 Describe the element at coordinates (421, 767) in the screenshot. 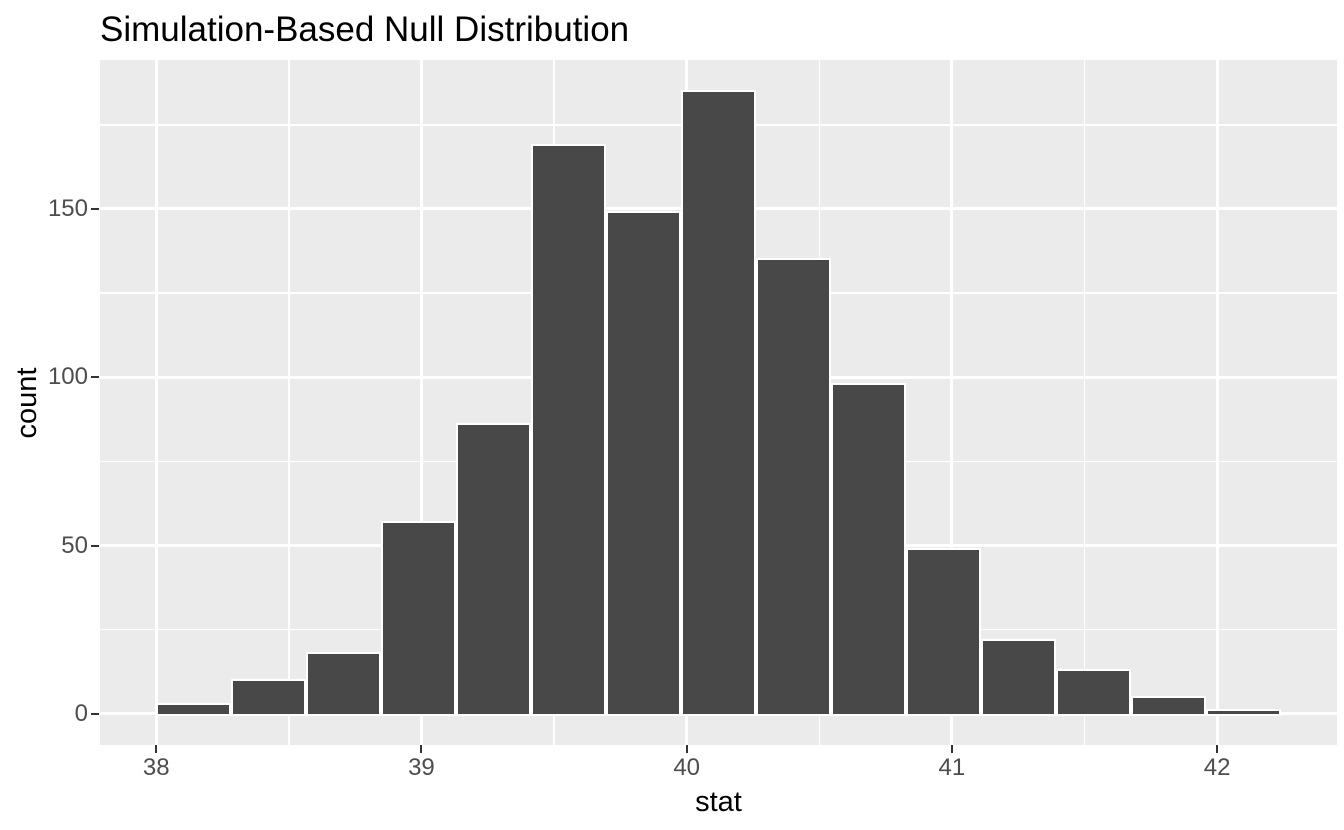

I see `x-tick-label: 39` at that location.